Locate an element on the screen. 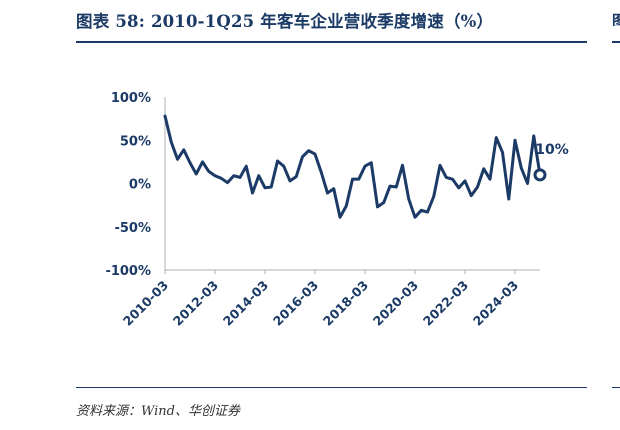  y-tick-label: 0% is located at coordinates (140, 185).